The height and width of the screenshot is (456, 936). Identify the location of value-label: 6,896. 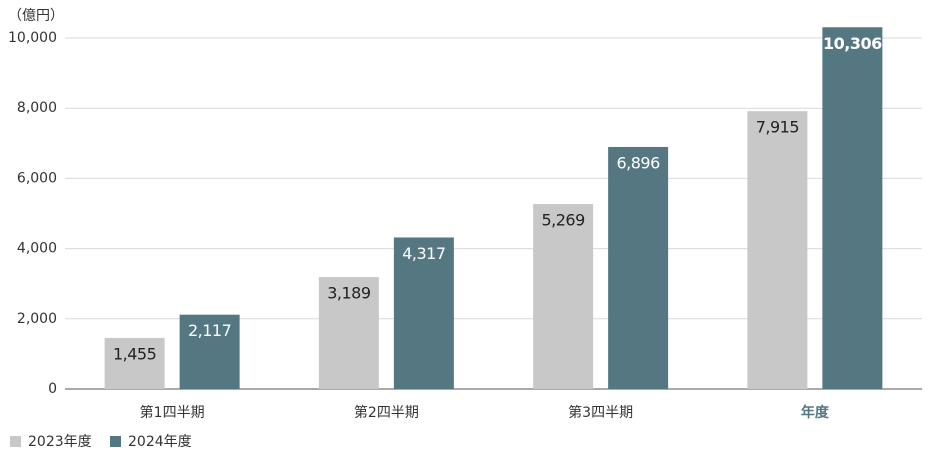
(638, 162).